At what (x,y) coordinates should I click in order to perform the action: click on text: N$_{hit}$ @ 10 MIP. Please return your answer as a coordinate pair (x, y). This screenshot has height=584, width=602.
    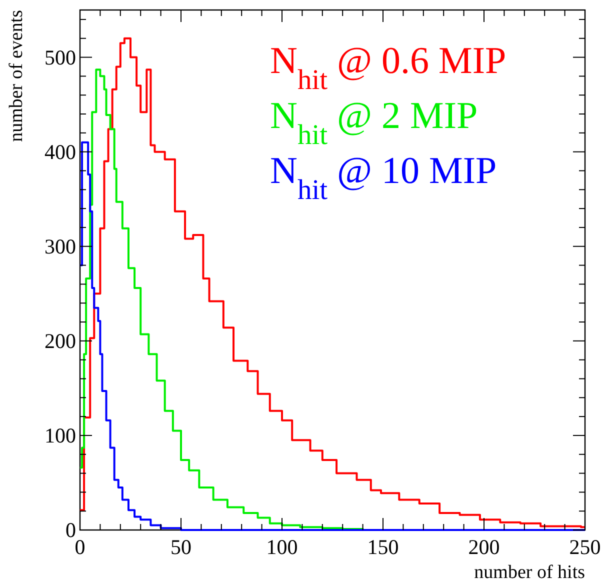
    Looking at the image, I should click on (383, 178).